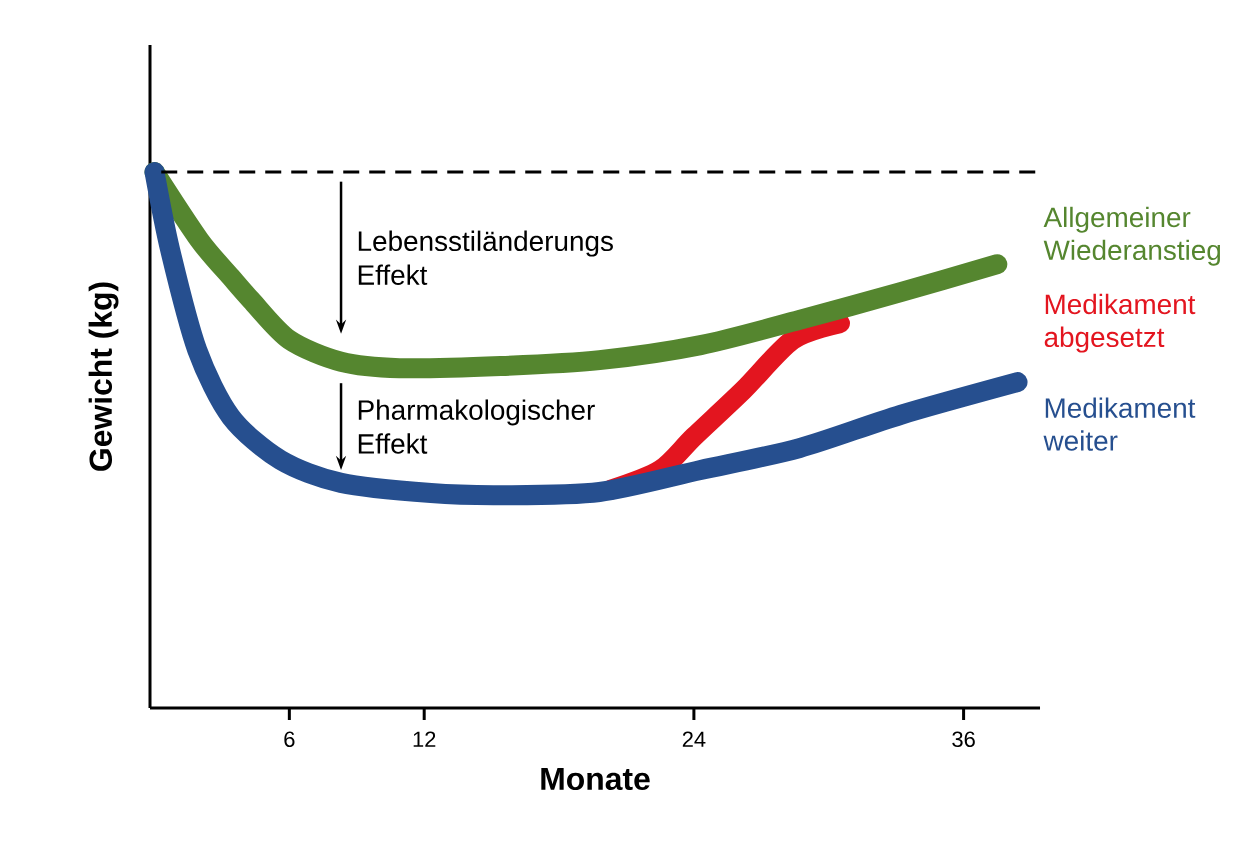  I want to click on text: Medikament abgesetzt, so click(1120, 323).